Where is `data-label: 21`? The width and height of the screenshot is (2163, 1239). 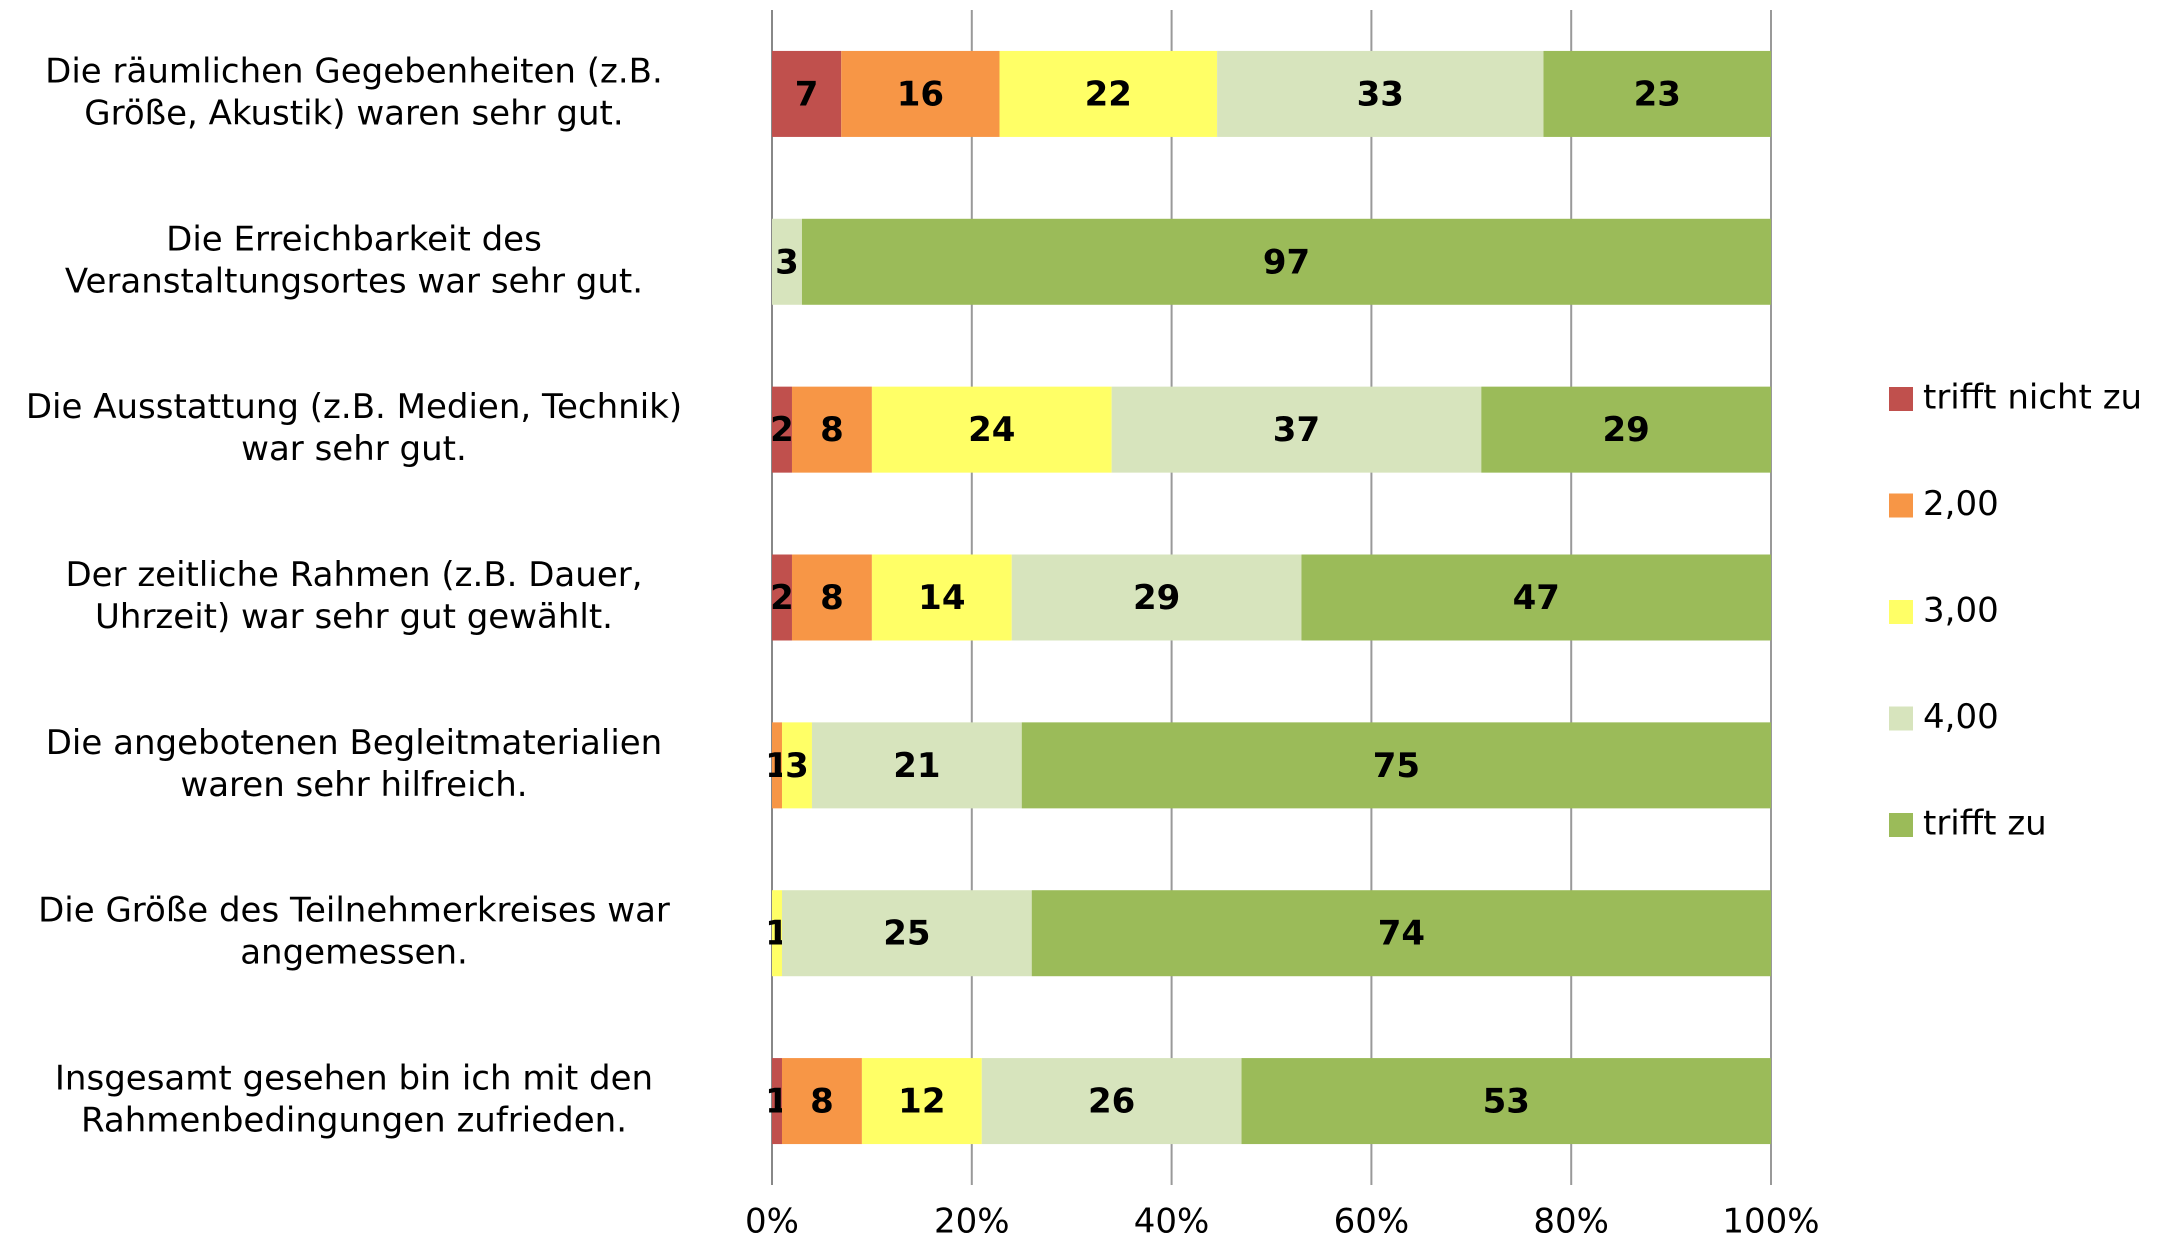
data-label: 21 is located at coordinates (916, 766).